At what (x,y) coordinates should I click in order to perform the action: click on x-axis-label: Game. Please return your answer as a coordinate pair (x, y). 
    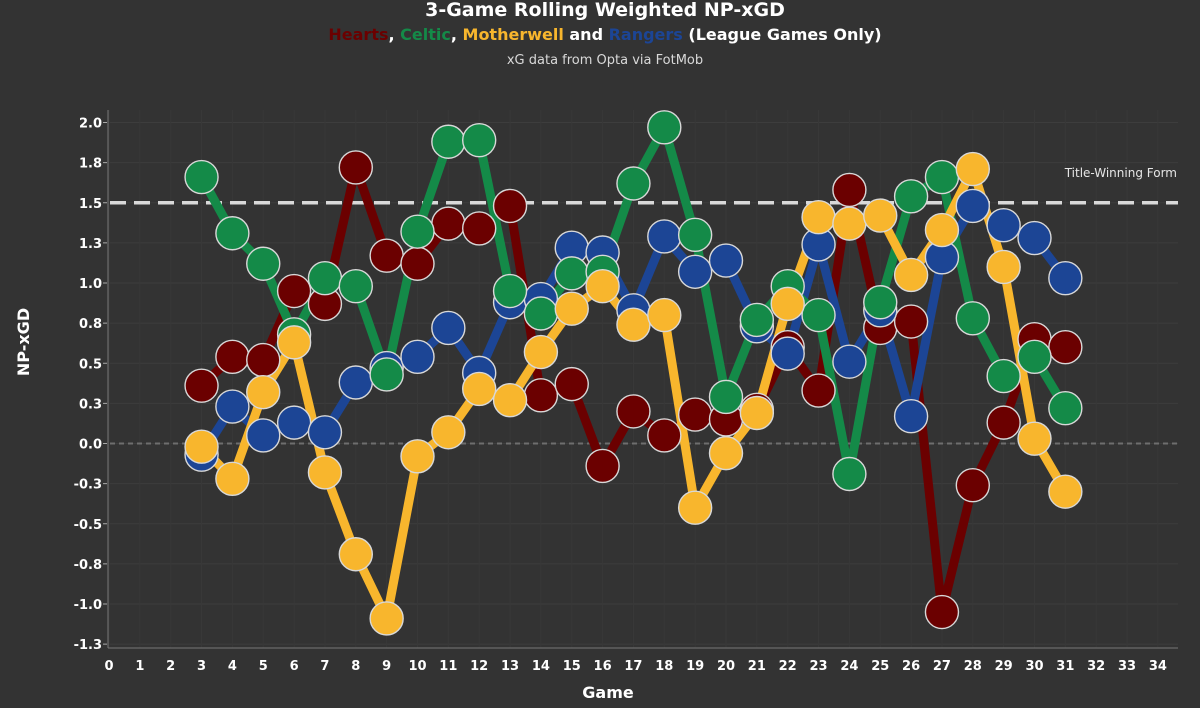
    Looking at the image, I should click on (608, 692).